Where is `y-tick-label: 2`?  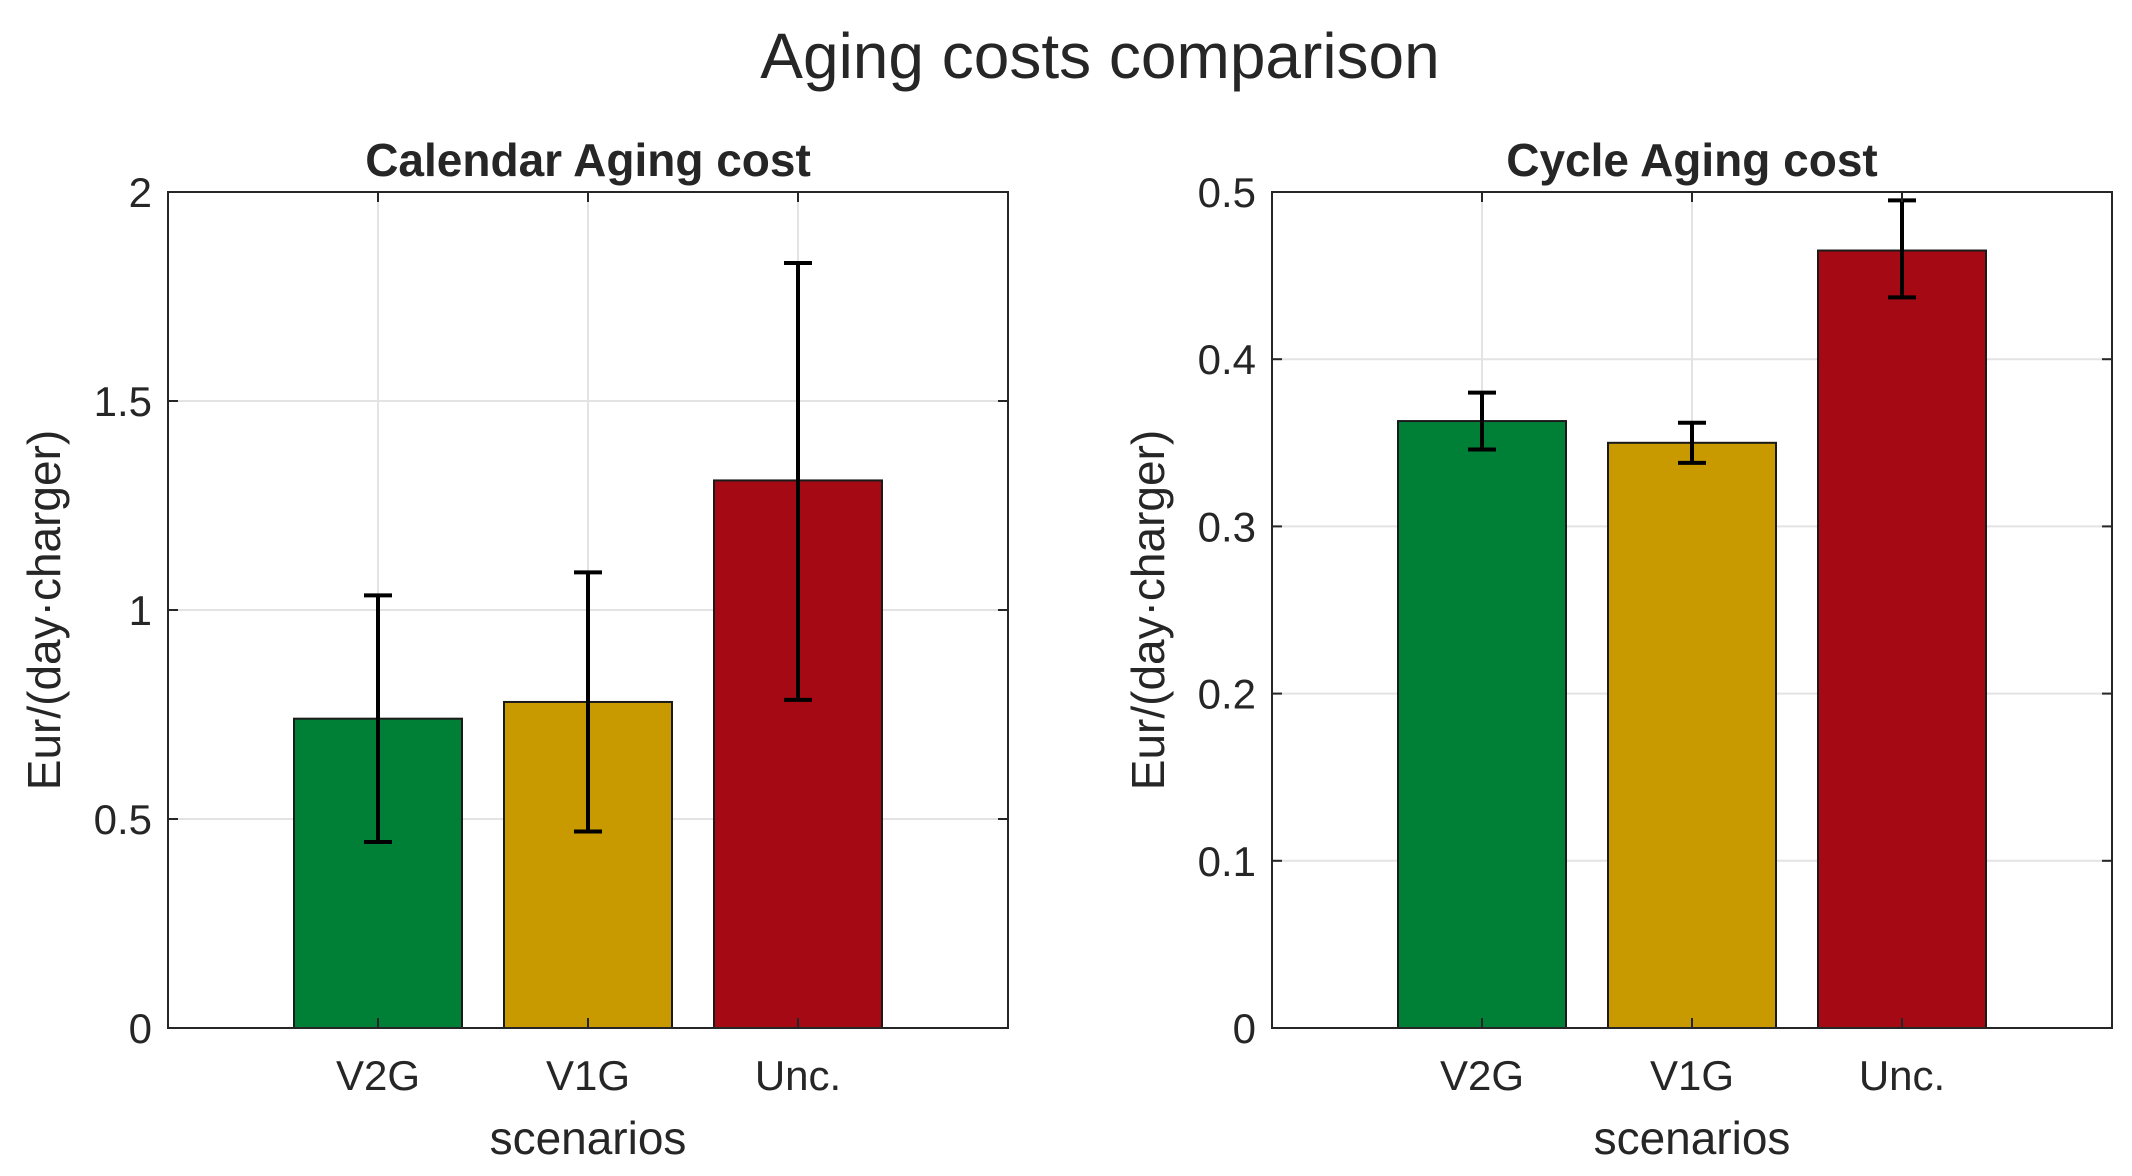
y-tick-label: 2 is located at coordinates (140, 192).